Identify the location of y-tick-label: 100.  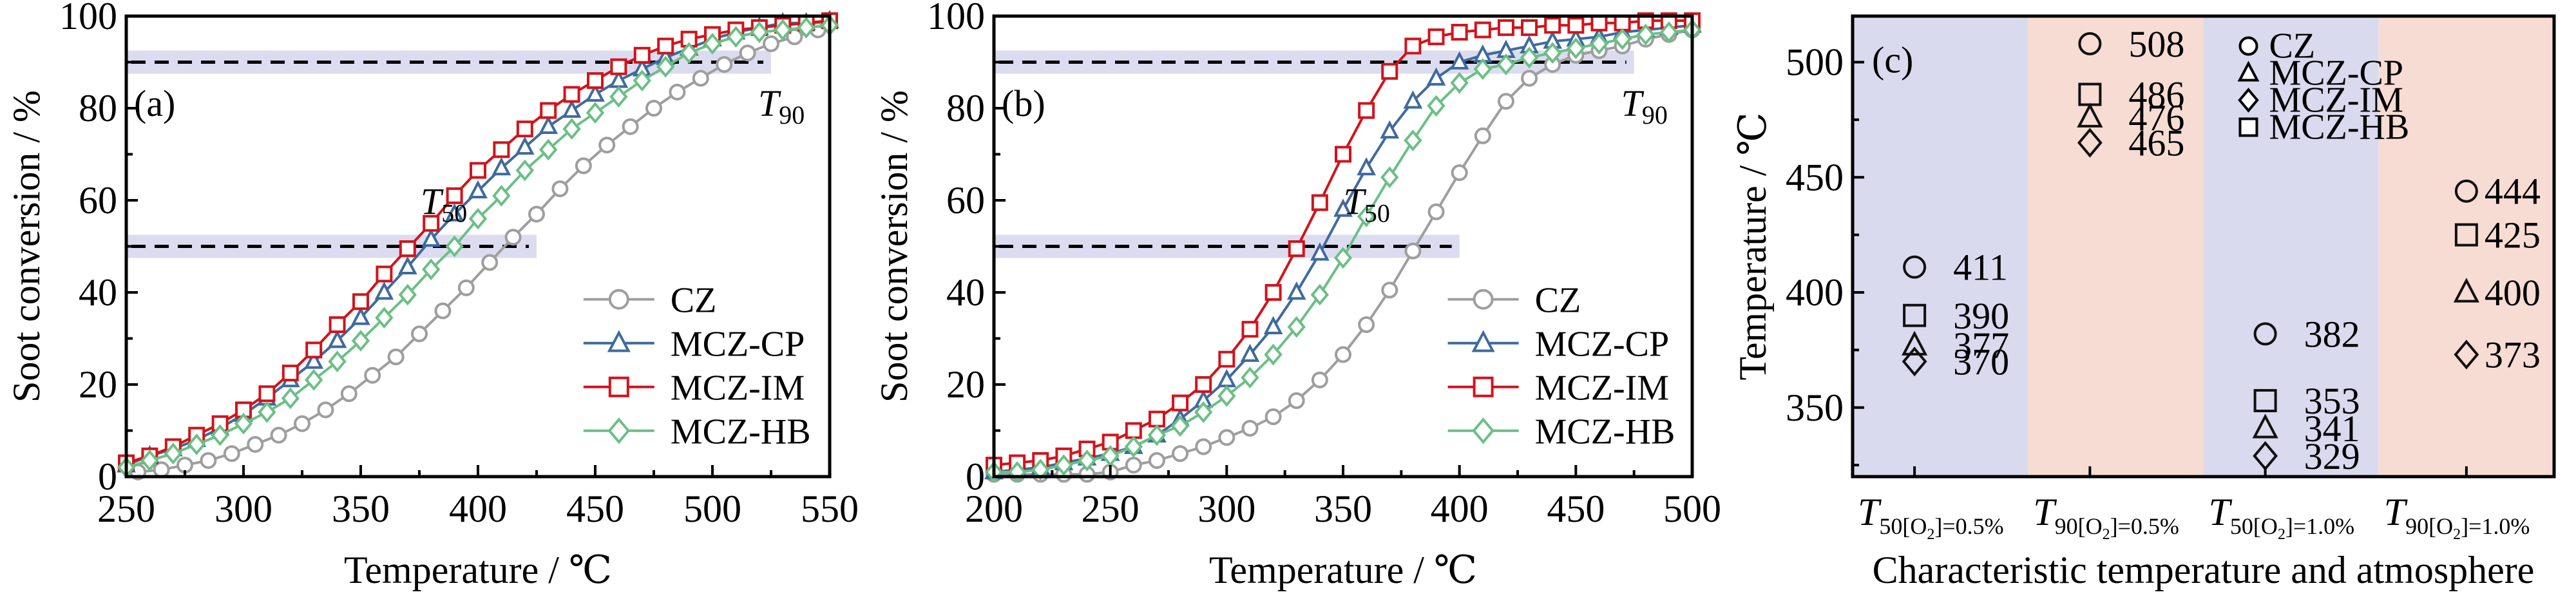
(88, 18).